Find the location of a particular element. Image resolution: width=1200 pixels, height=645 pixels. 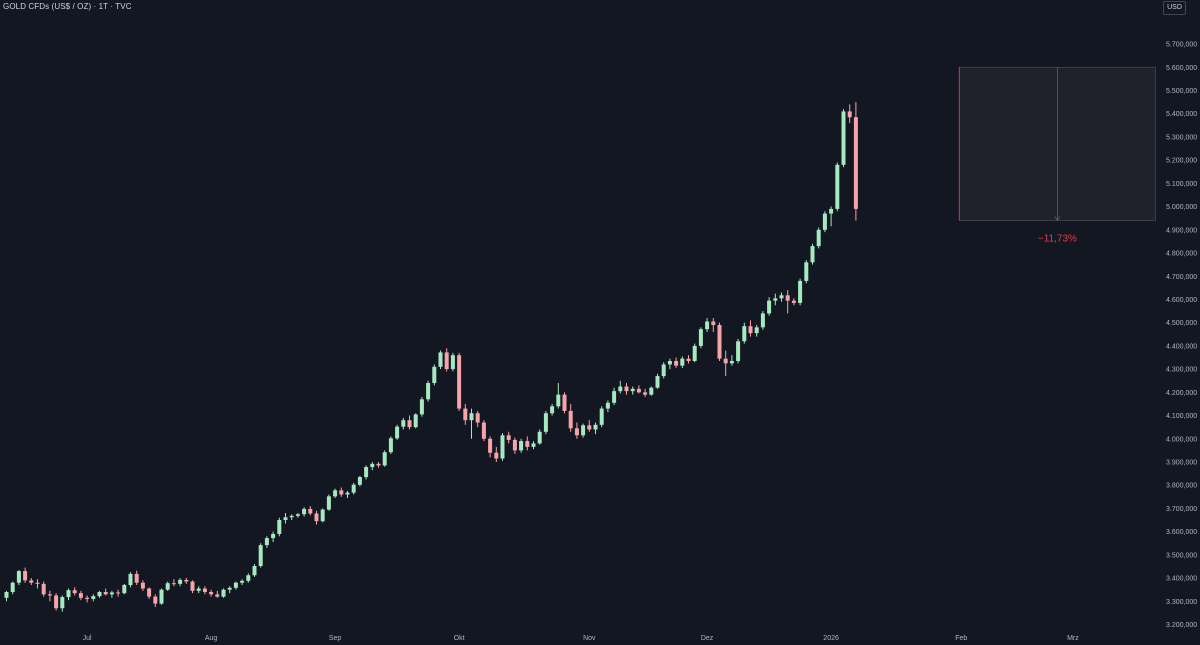

y-axis-tick-label: 4.600,000 is located at coordinates (1181, 300).